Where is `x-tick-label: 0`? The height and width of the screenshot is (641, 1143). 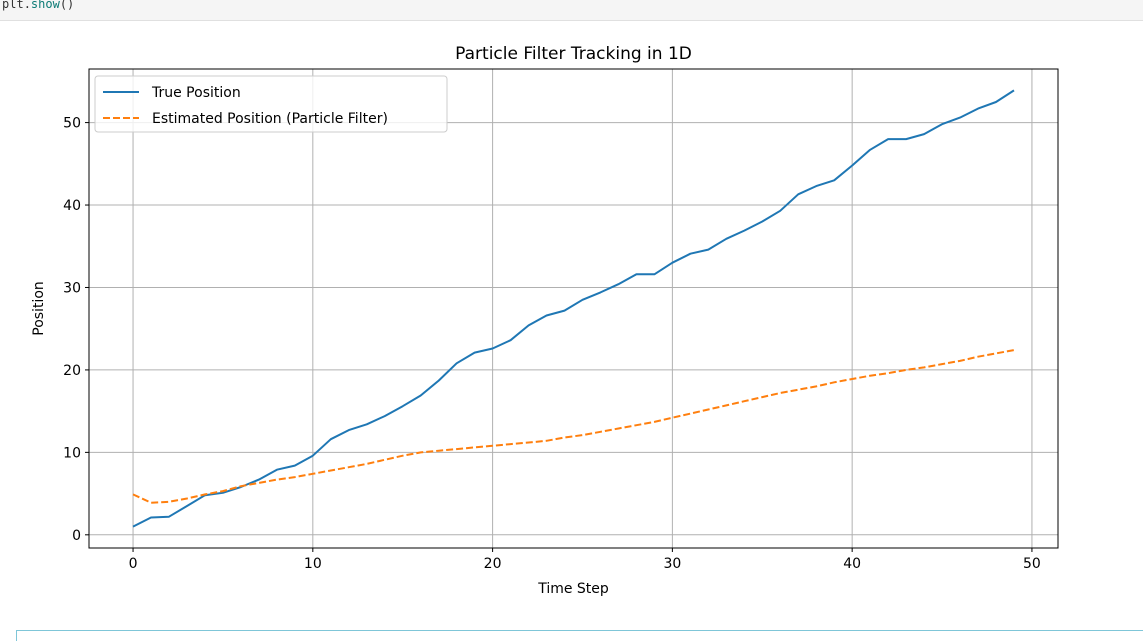 x-tick-label: 0 is located at coordinates (133, 564).